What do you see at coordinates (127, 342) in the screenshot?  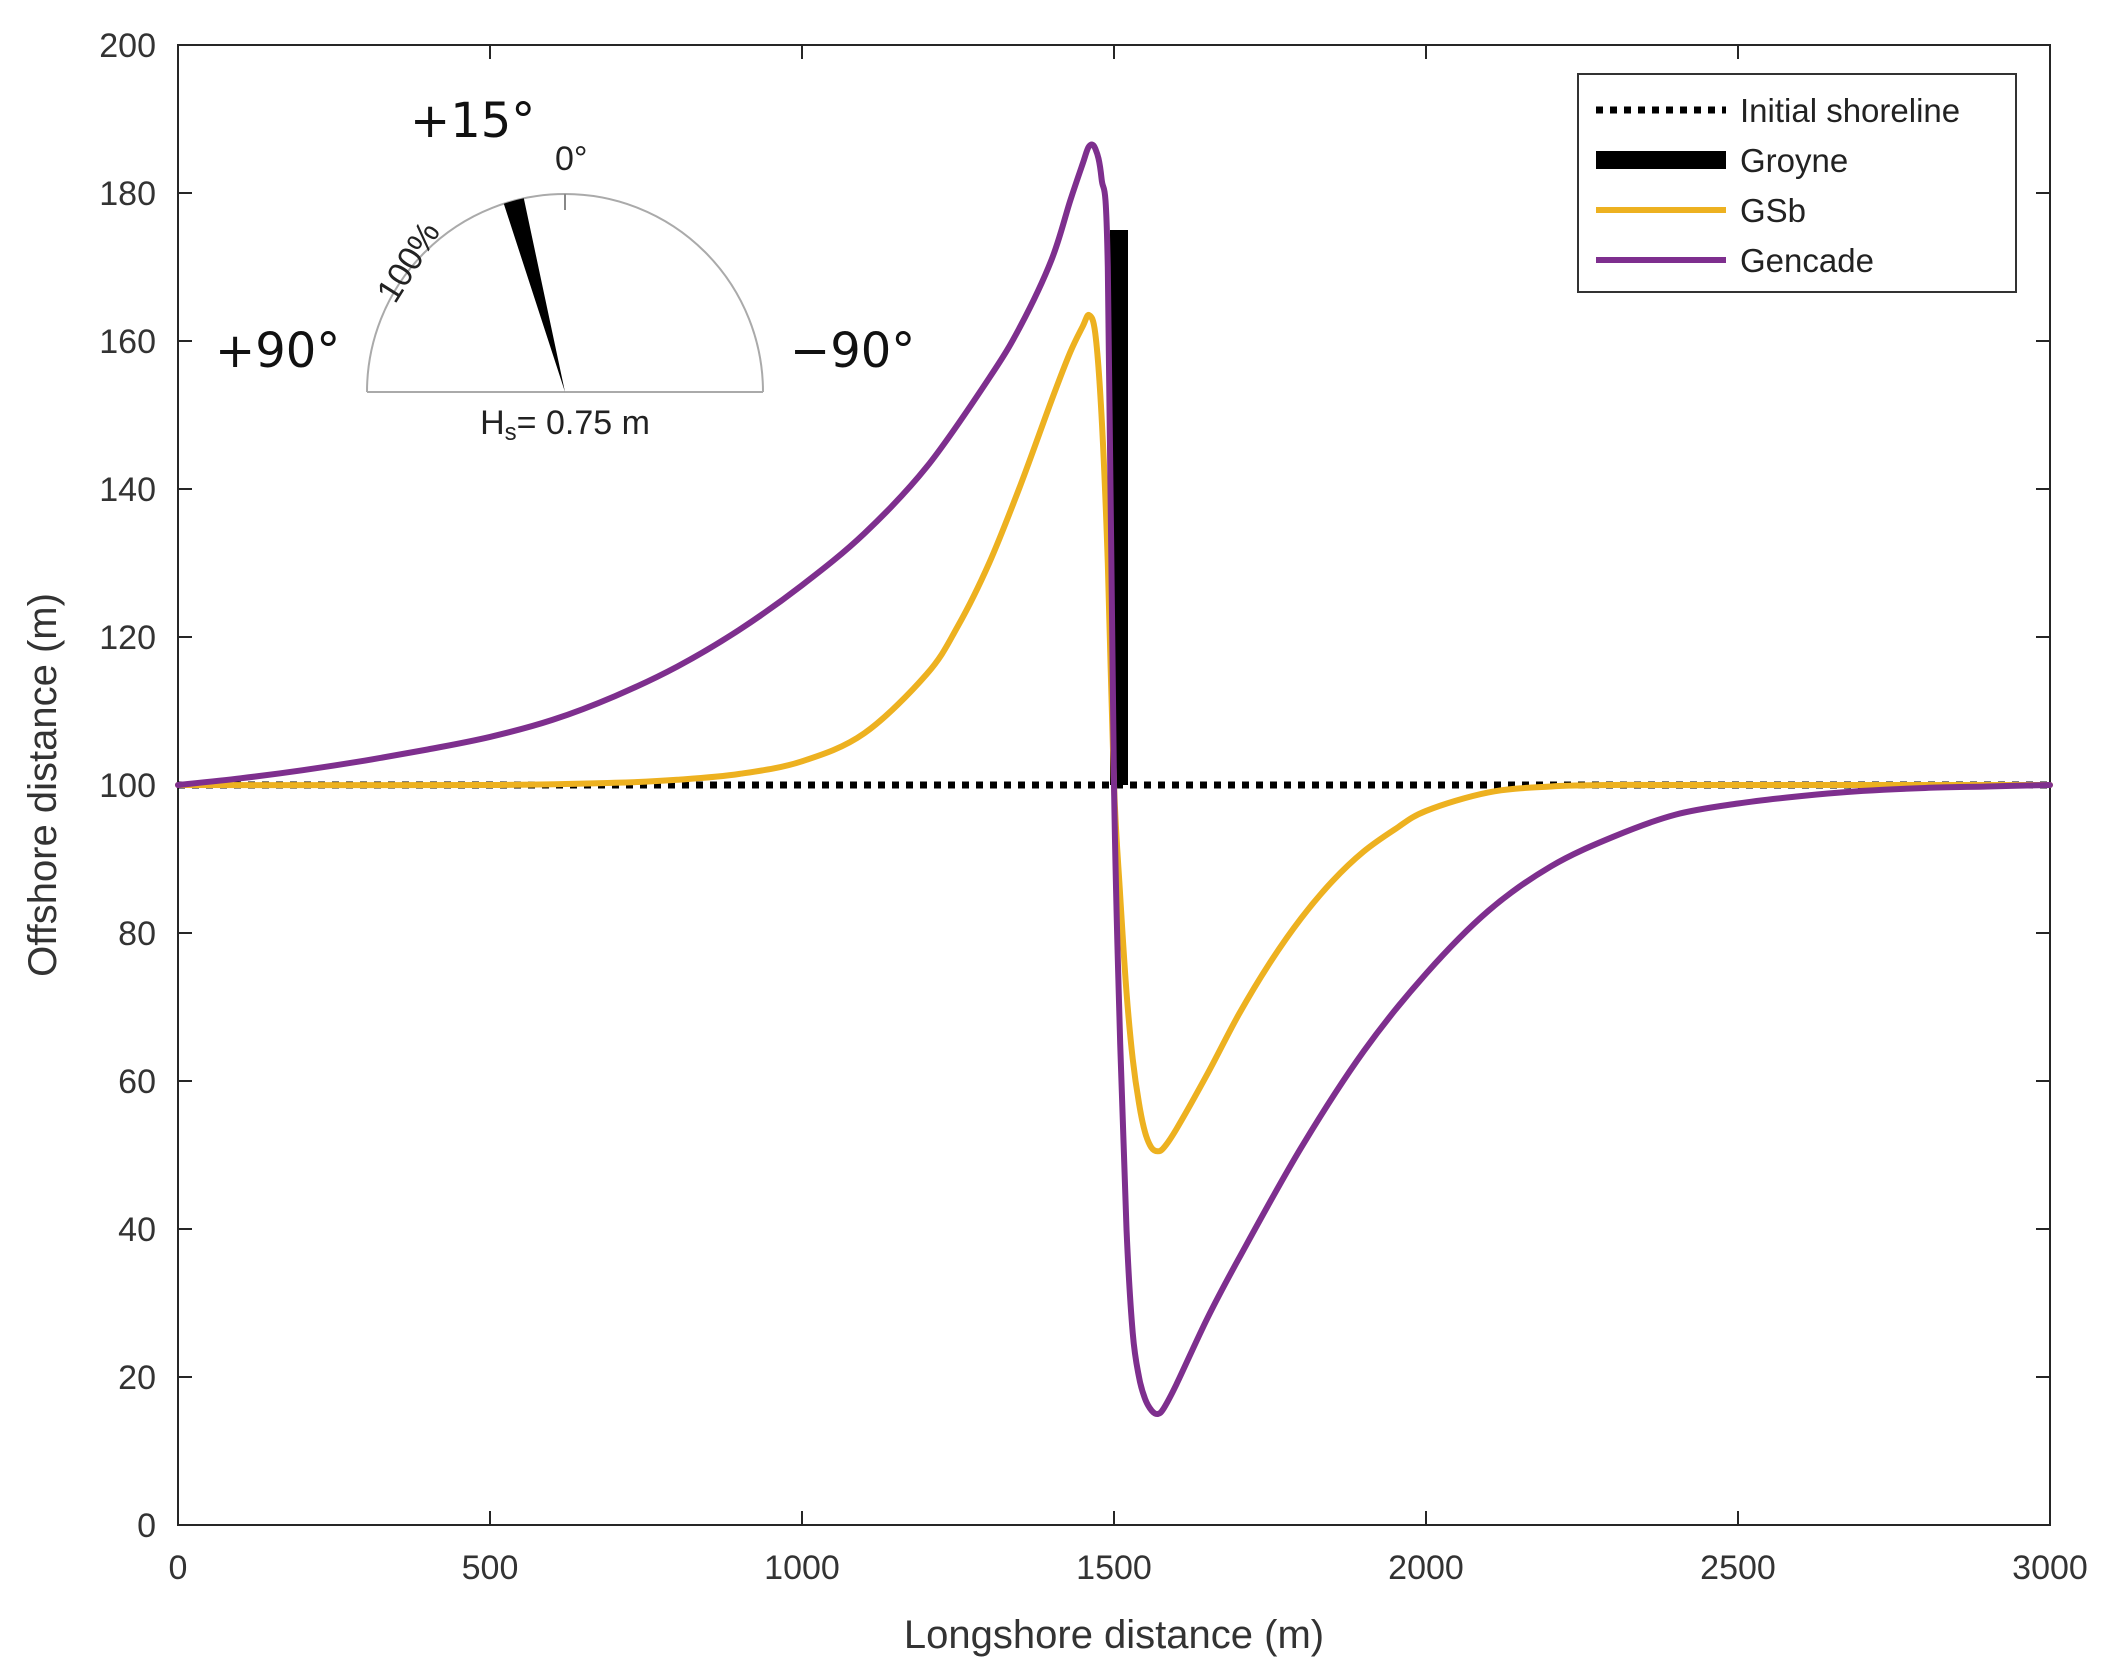 I see `y-tick-label: 160` at bounding box center [127, 342].